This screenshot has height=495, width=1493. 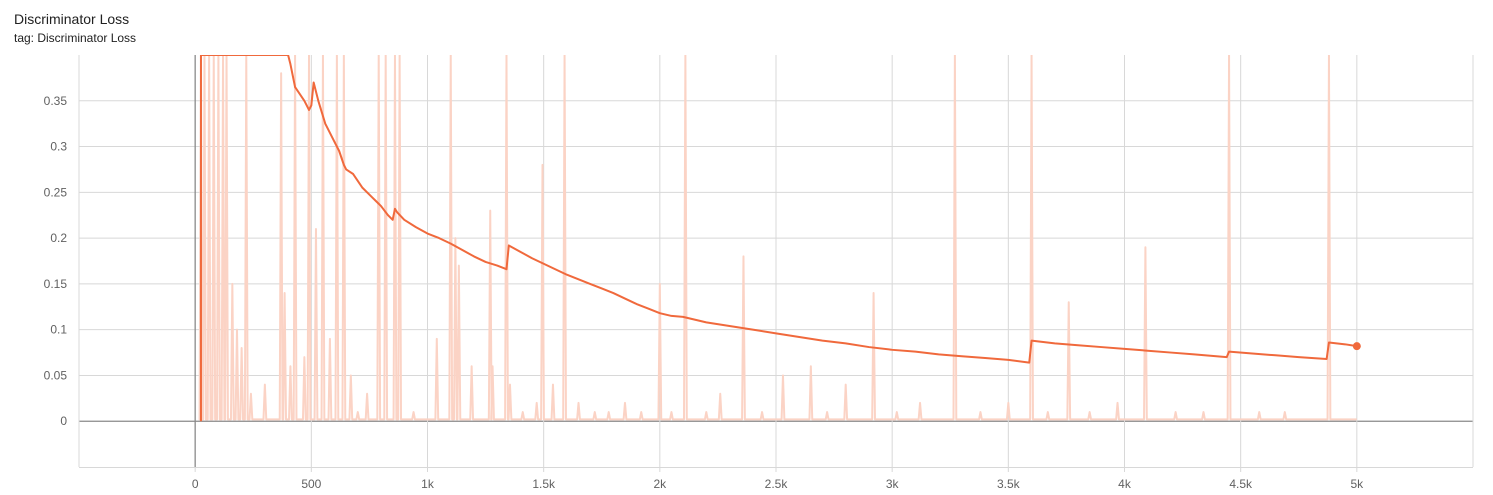 What do you see at coordinates (195, 484) in the screenshot?
I see `x-tick-label-0: 0` at bounding box center [195, 484].